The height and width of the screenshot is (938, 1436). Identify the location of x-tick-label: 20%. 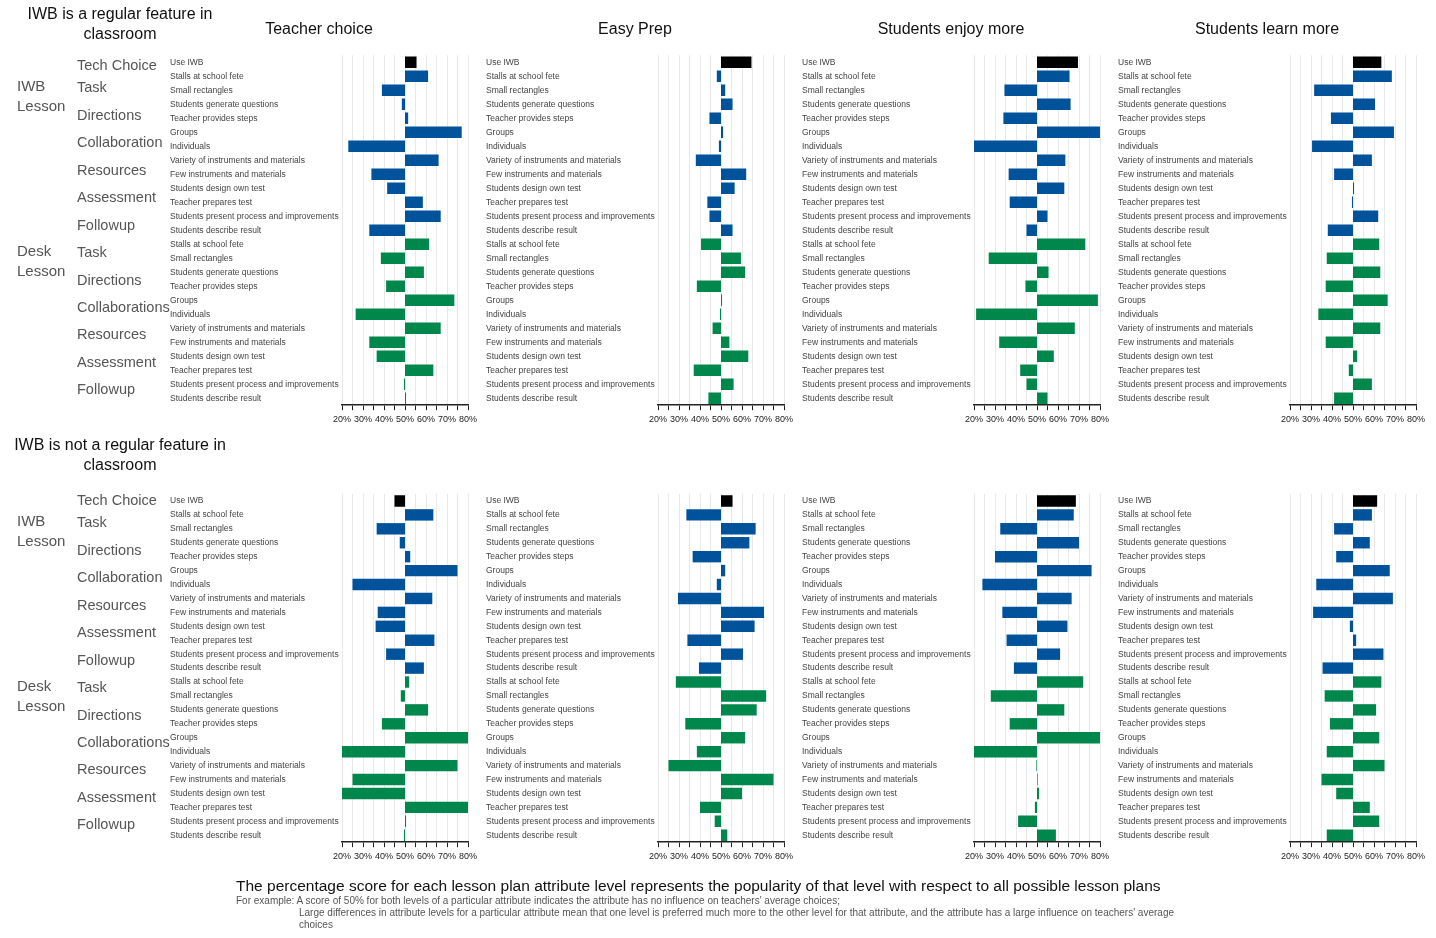
(974, 419).